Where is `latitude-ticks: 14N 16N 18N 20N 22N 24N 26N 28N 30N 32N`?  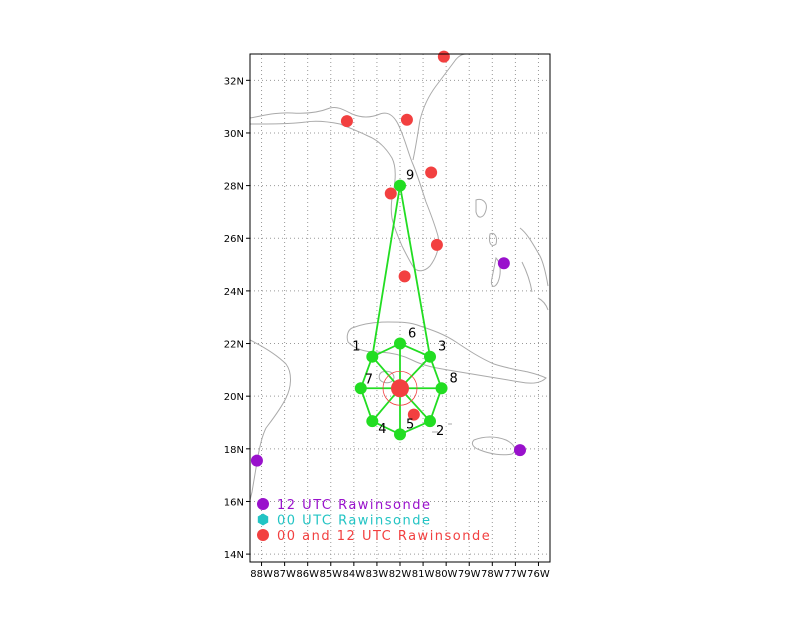
latitude-ticks: 14N 16N 18N 20N 22N 24N 26N 28N 30N 32N is located at coordinates (237, 318).